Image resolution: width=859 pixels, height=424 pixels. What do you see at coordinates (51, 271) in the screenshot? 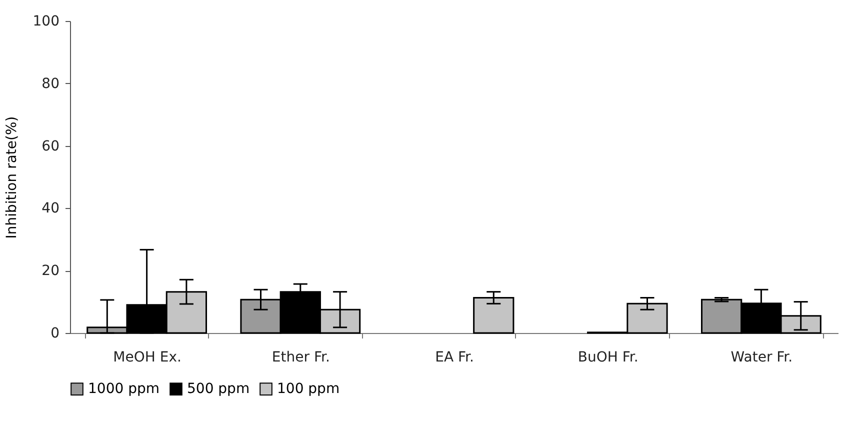
I see `y-tick-label: 20` at bounding box center [51, 271].